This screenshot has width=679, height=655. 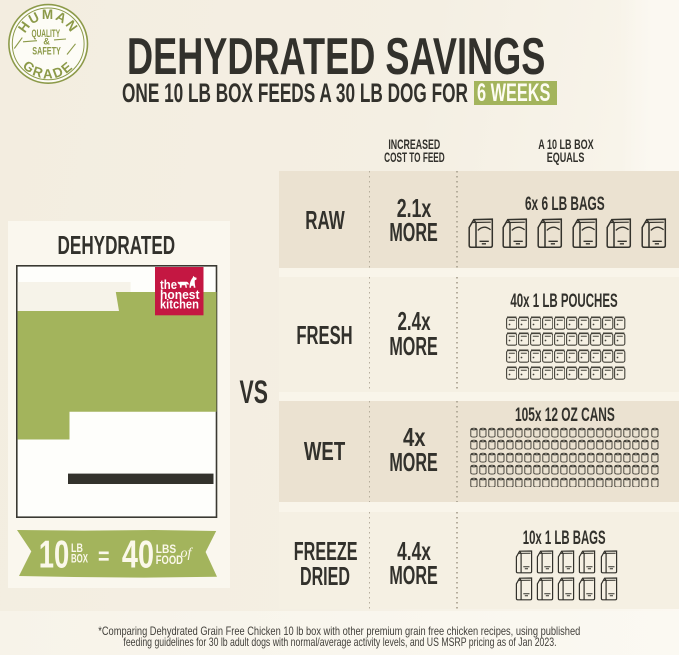 What do you see at coordinates (166, 549) in the screenshot?
I see `svg-text: LBS` at bounding box center [166, 549].